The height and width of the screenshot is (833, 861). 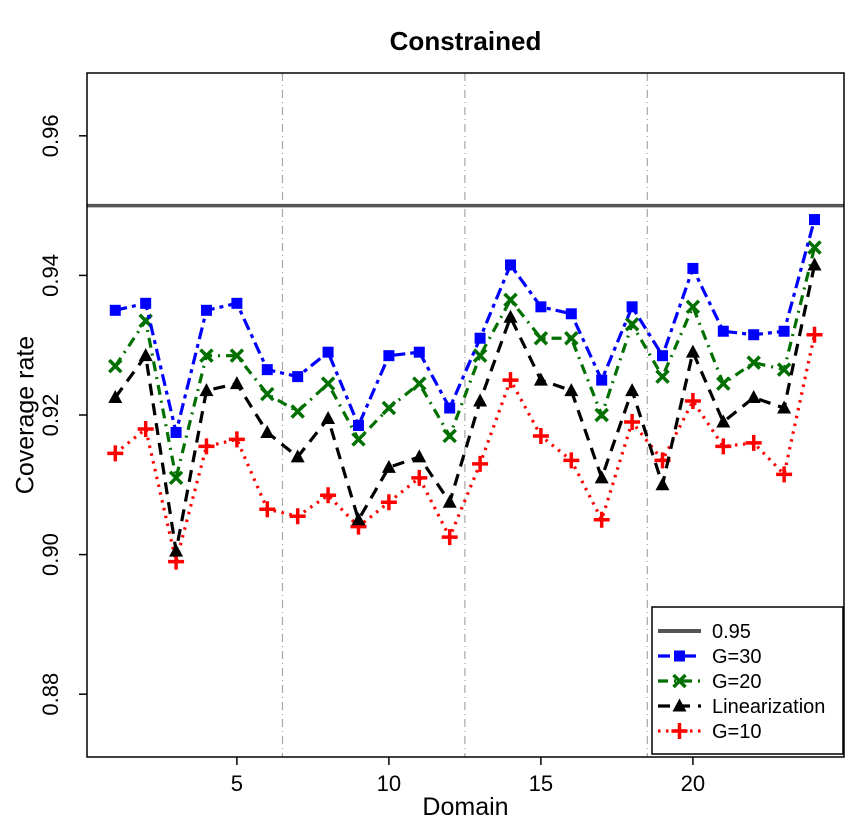 I want to click on x-tick-label: 15, so click(x=541, y=783).